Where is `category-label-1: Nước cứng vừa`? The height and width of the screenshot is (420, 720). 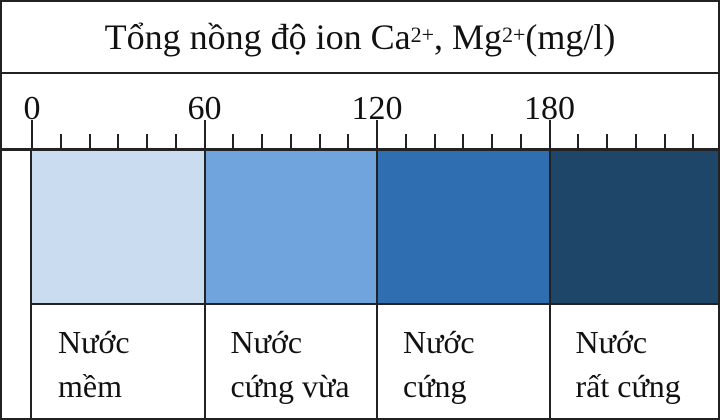
category-label-1: Nước cứng vừa is located at coordinates (290, 364).